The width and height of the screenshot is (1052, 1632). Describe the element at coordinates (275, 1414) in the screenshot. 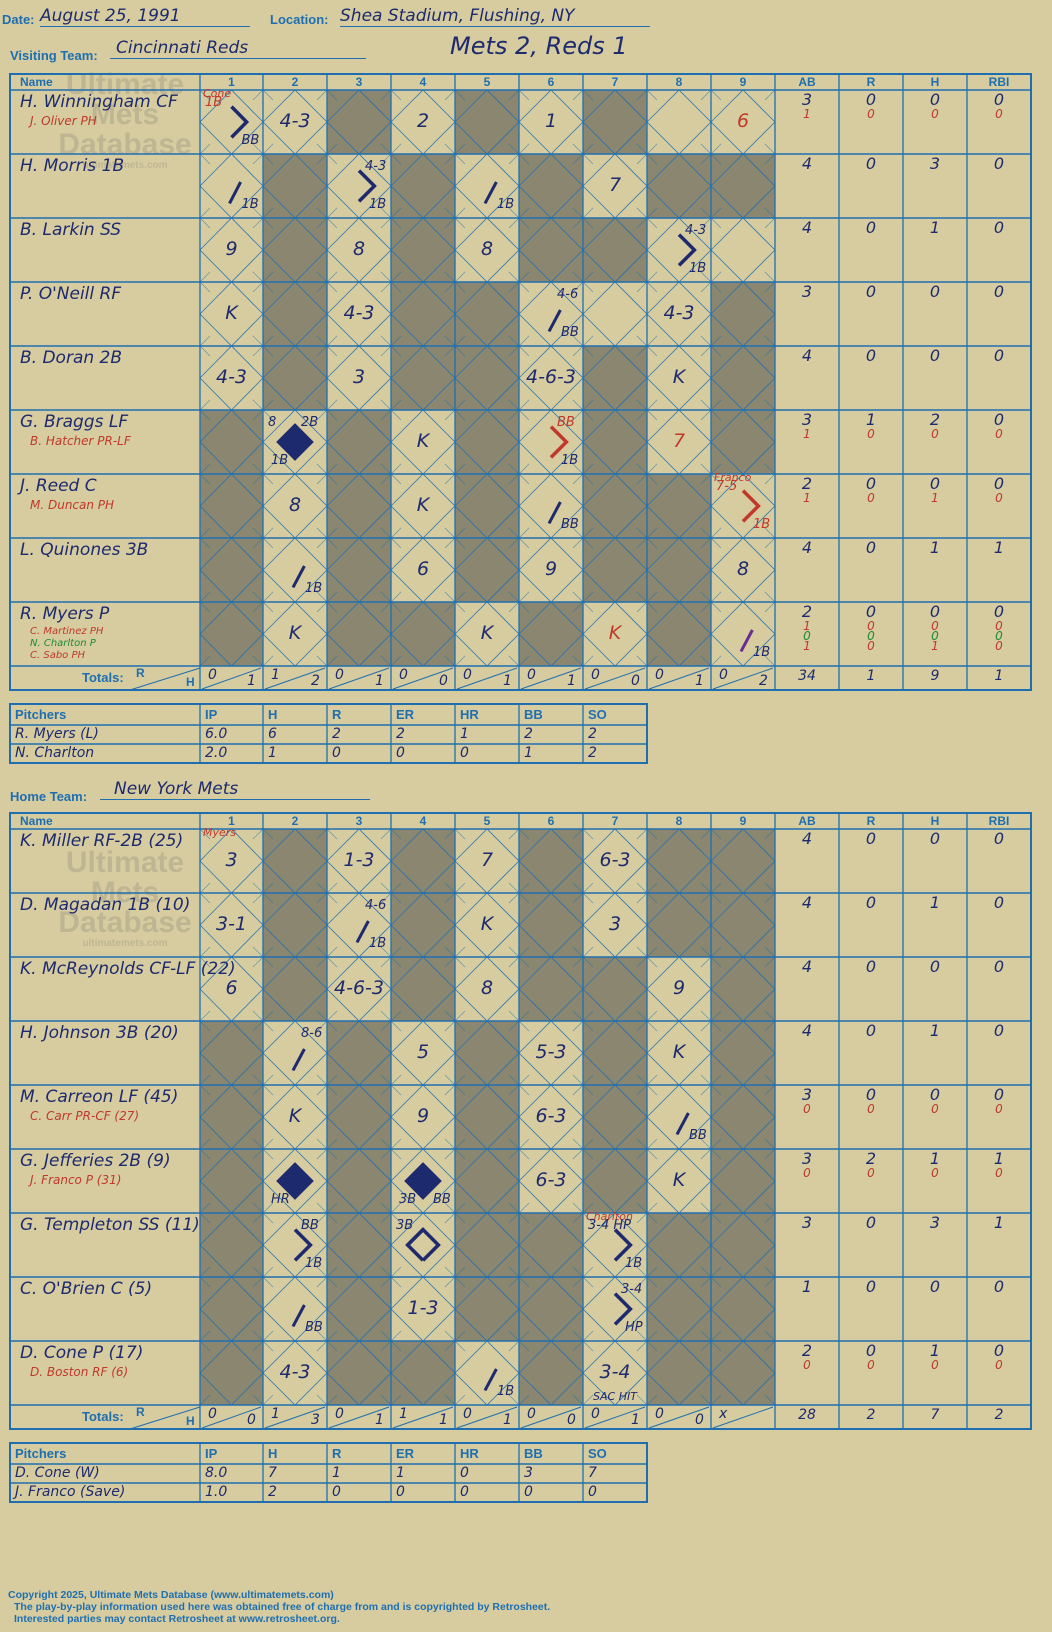

I see `inning-runs-total: 1` at that location.